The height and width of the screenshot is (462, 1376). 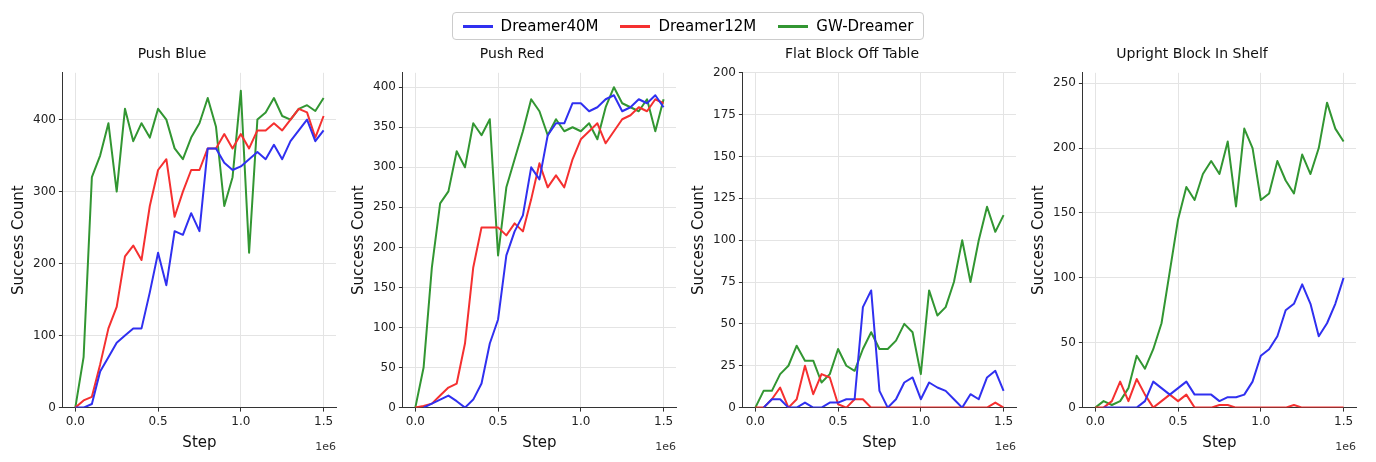 I want to click on chart-title: Push Blue, so click(x=172, y=53).